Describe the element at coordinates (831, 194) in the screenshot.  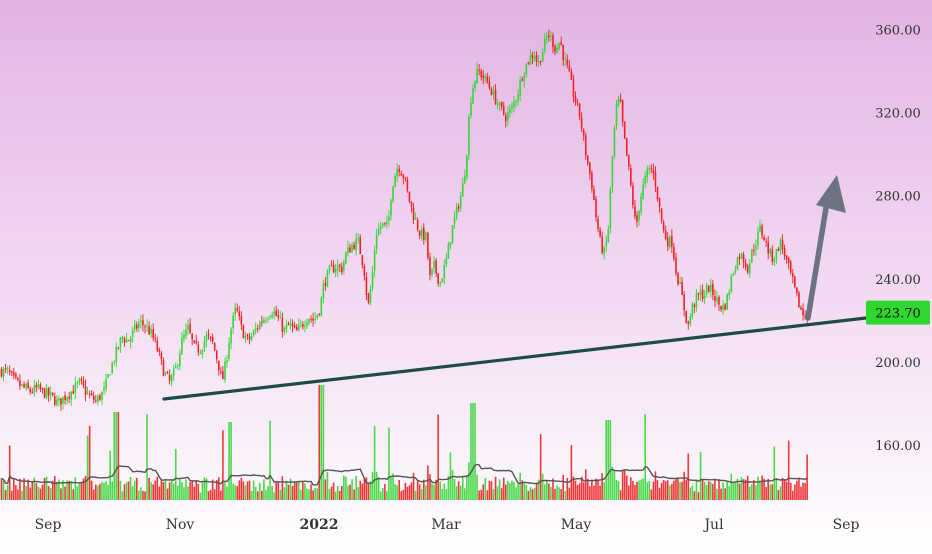
I see `breakout-arrow-head` at that location.